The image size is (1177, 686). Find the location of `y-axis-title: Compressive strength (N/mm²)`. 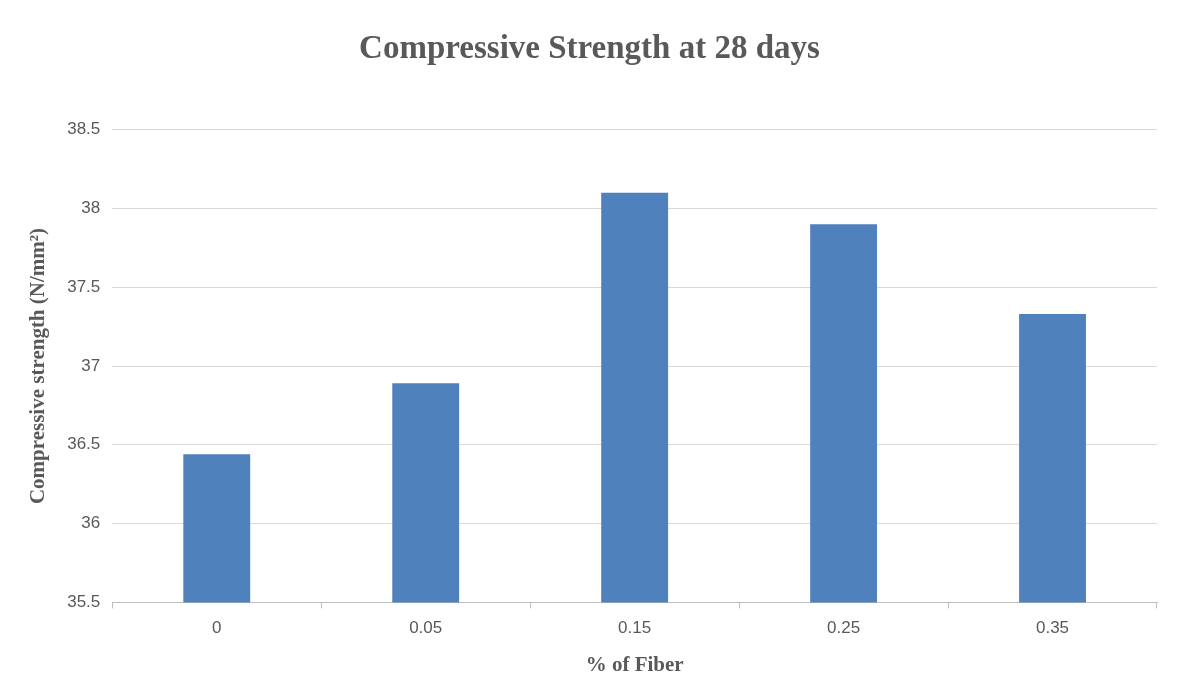

y-axis-title: Compressive strength (N/mm²) is located at coordinates (37, 366).